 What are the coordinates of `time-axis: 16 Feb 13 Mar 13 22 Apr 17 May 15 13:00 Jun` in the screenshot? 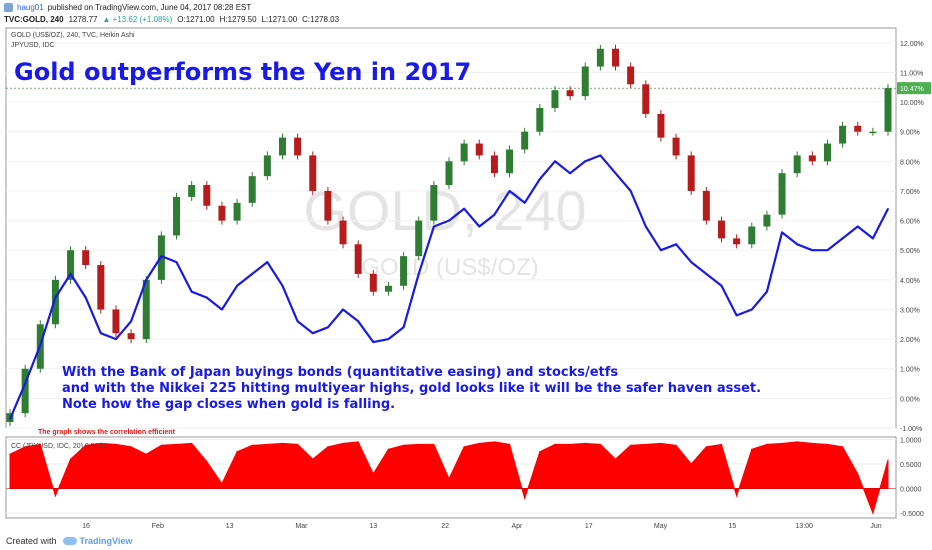 It's located at (451, 523).